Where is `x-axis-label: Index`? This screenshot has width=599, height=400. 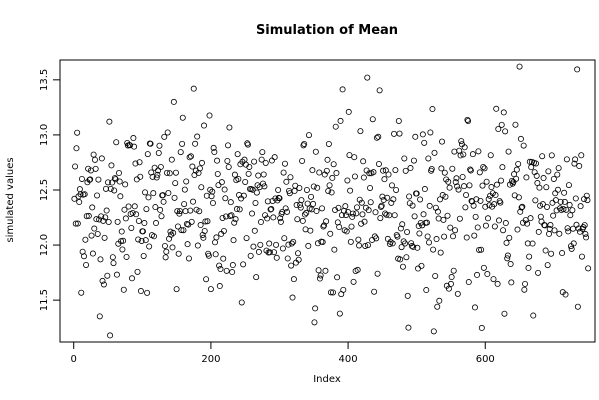 x-axis-label: Index is located at coordinates (327, 379).